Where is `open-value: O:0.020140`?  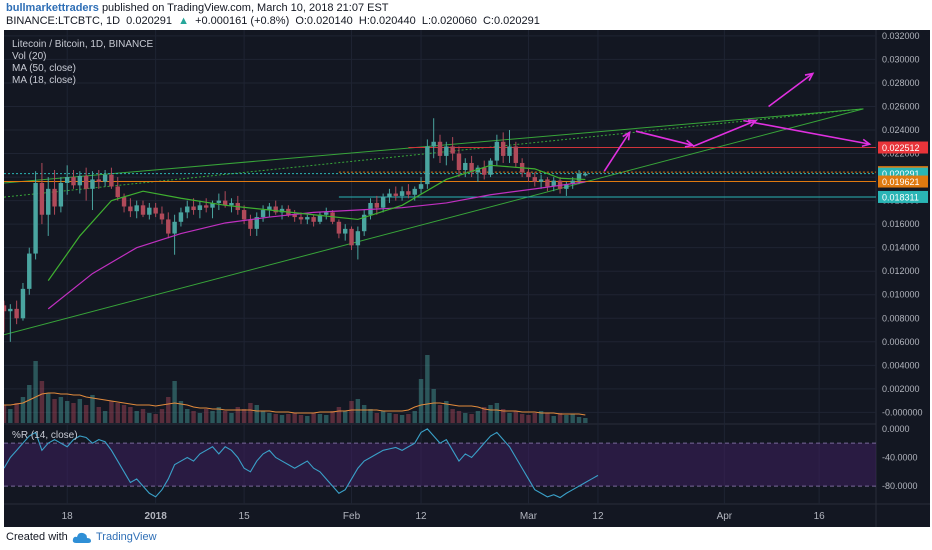
open-value: O:0.020140 is located at coordinates (324, 21).